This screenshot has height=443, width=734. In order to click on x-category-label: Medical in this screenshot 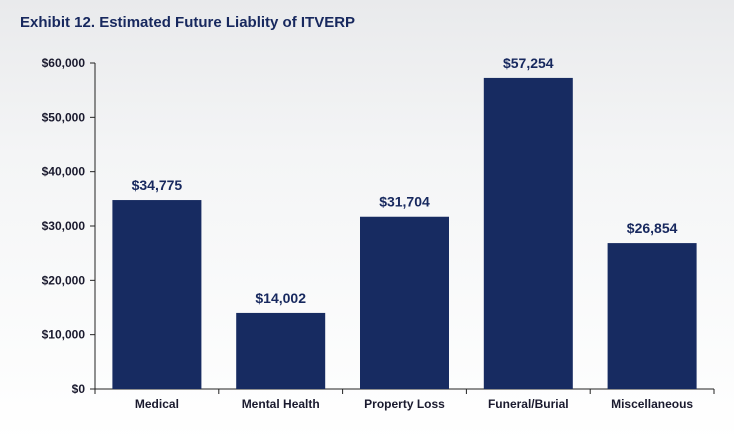, I will do `click(157, 404)`.